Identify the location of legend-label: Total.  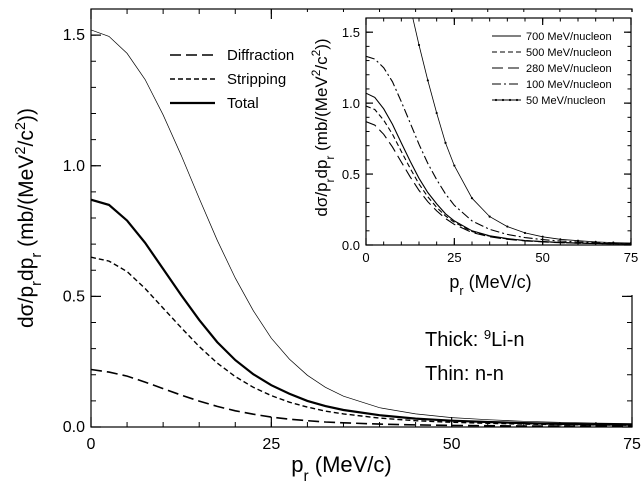
(243, 103).